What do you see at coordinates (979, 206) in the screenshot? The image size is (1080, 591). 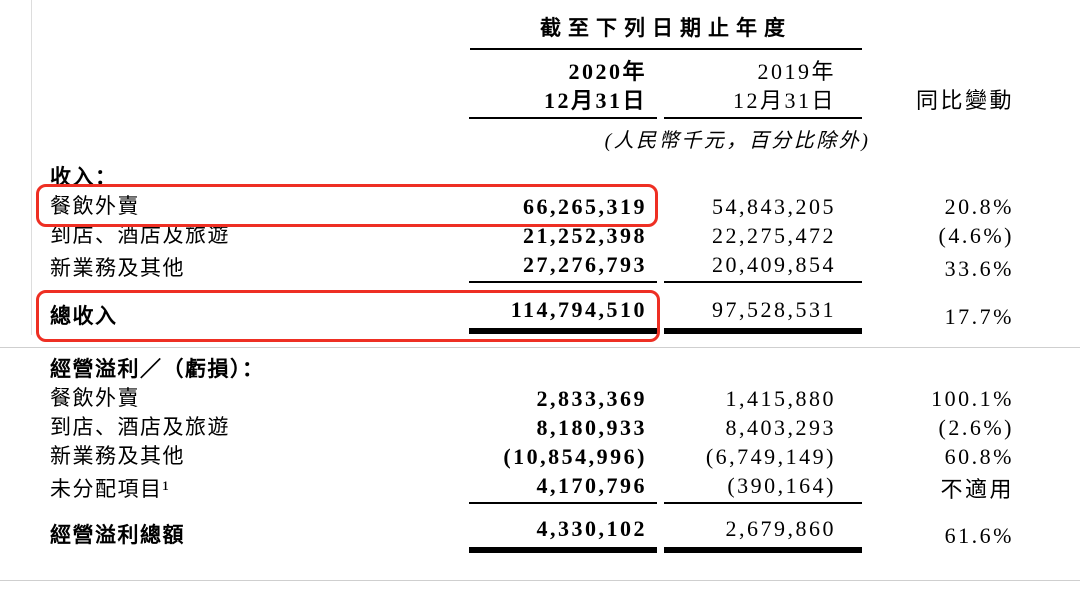 I see `value-change: 20.8%` at bounding box center [979, 206].